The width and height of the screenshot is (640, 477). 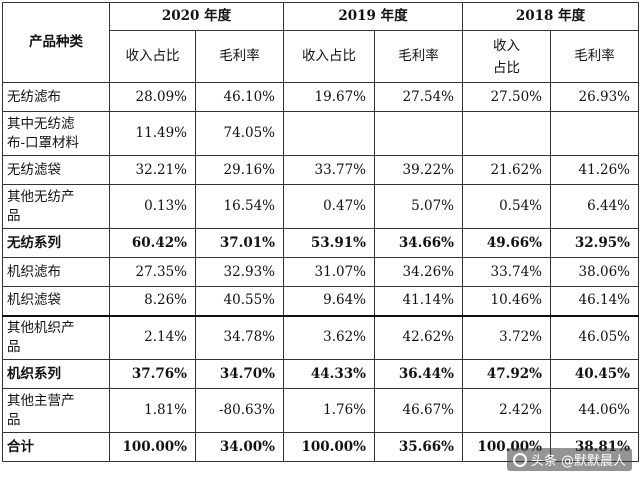 I want to click on revenue-share-cell: 2.14%, so click(x=152, y=337).